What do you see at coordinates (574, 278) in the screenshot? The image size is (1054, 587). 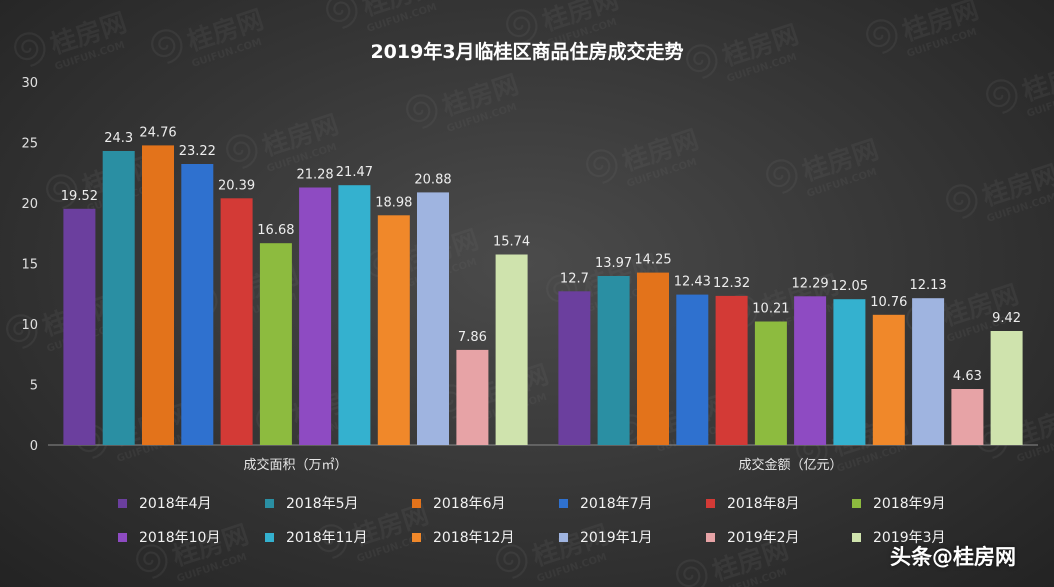 I see `data-label: 12.7` at bounding box center [574, 278].